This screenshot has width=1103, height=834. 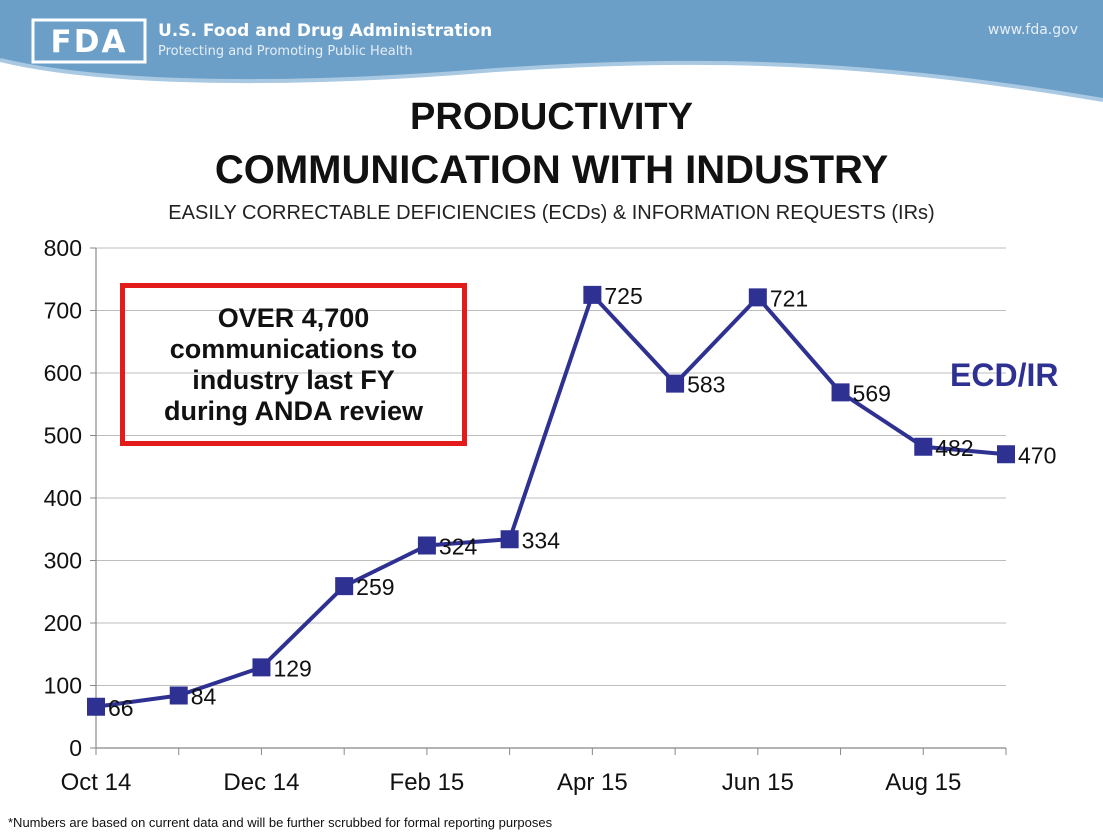 I want to click on data-label: 569, so click(x=872, y=393).